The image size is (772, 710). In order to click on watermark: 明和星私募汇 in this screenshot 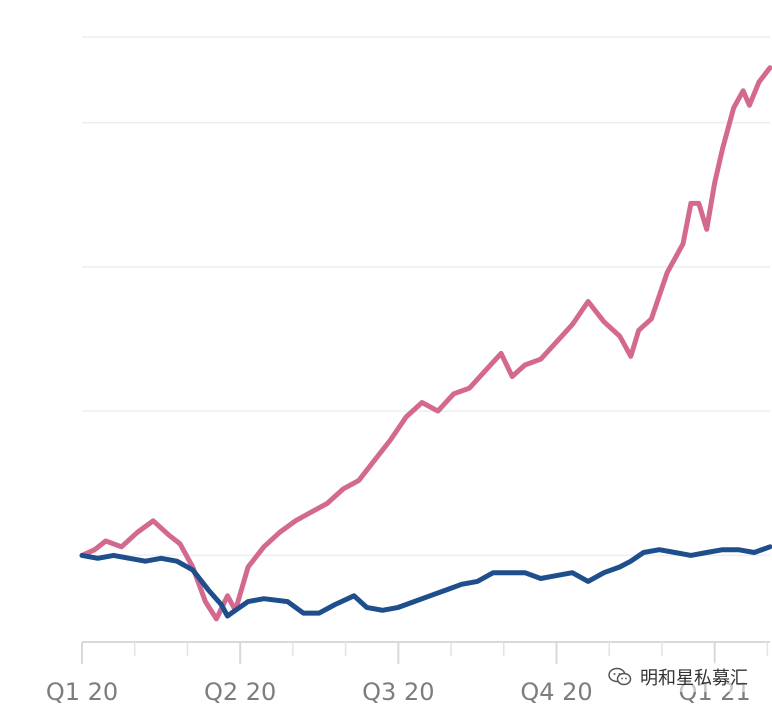, I will do `click(678, 677)`.